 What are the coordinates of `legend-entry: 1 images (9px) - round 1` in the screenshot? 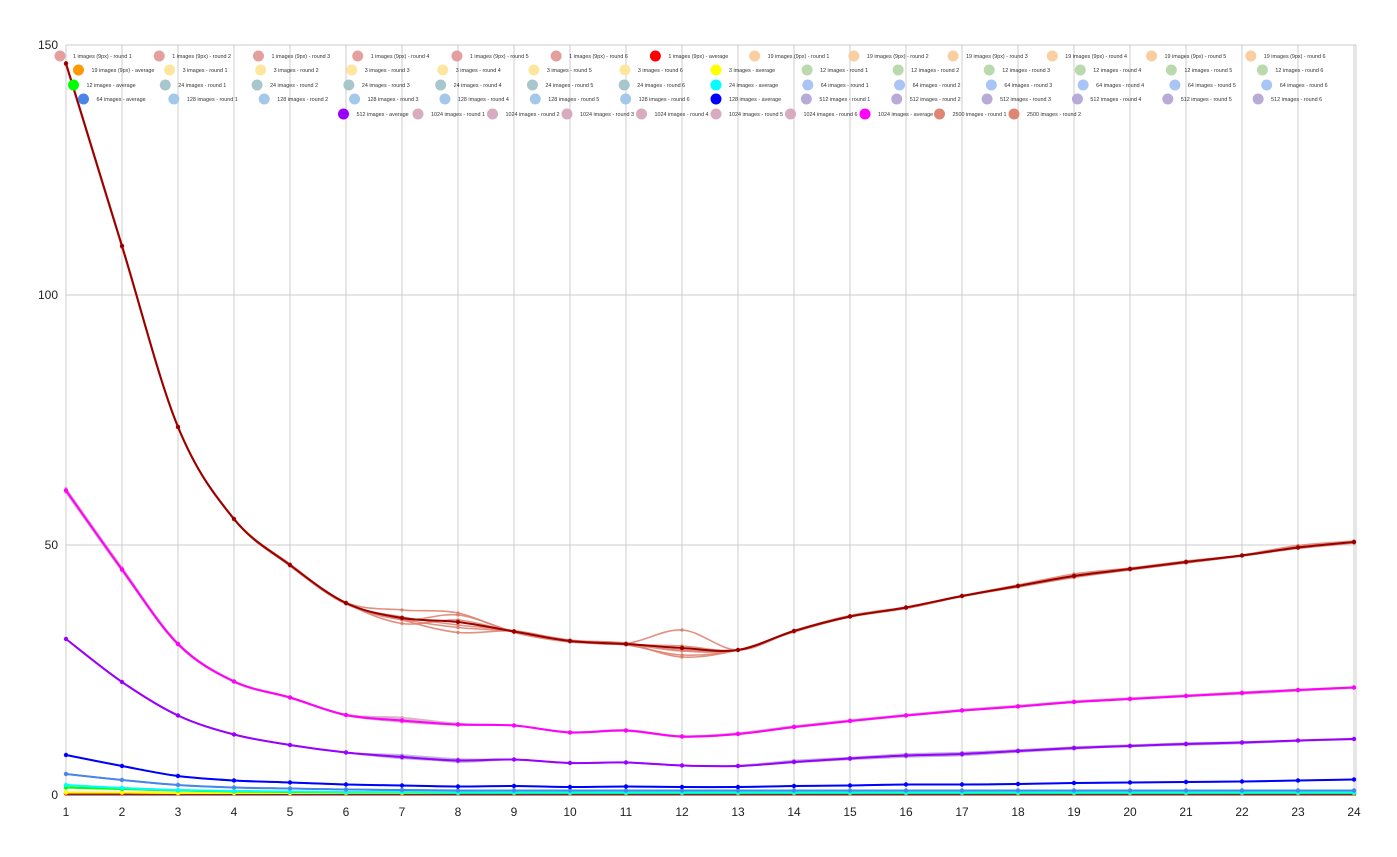 It's located at (93, 56).